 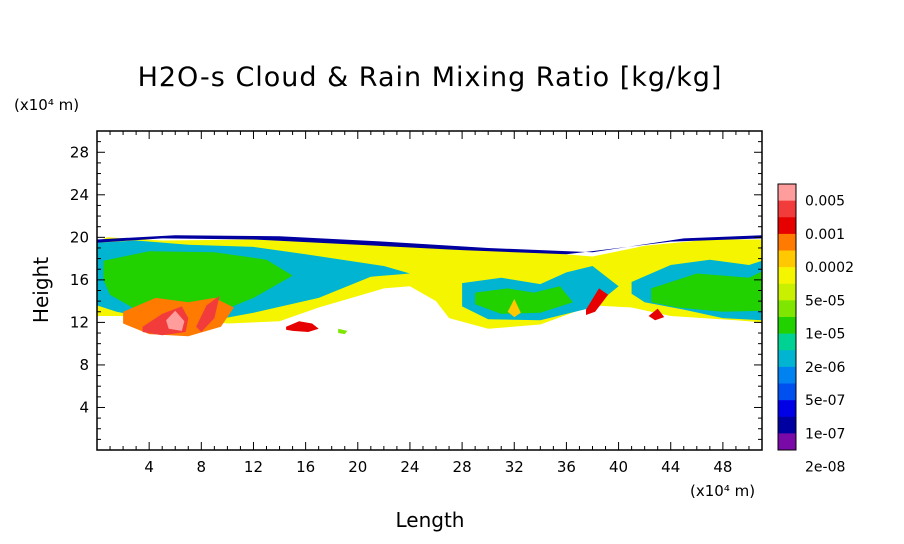 I want to click on colorbar-label: 0.005, so click(x=825, y=202).